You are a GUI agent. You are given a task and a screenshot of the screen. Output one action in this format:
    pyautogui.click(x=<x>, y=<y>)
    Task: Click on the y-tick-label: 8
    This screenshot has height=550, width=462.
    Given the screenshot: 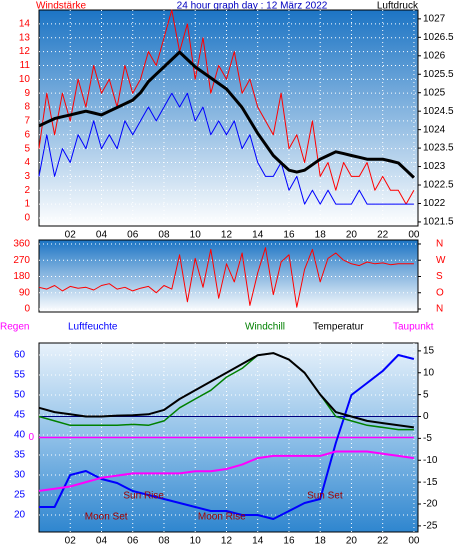 What is the action you would take?
    pyautogui.click(x=27, y=107)
    